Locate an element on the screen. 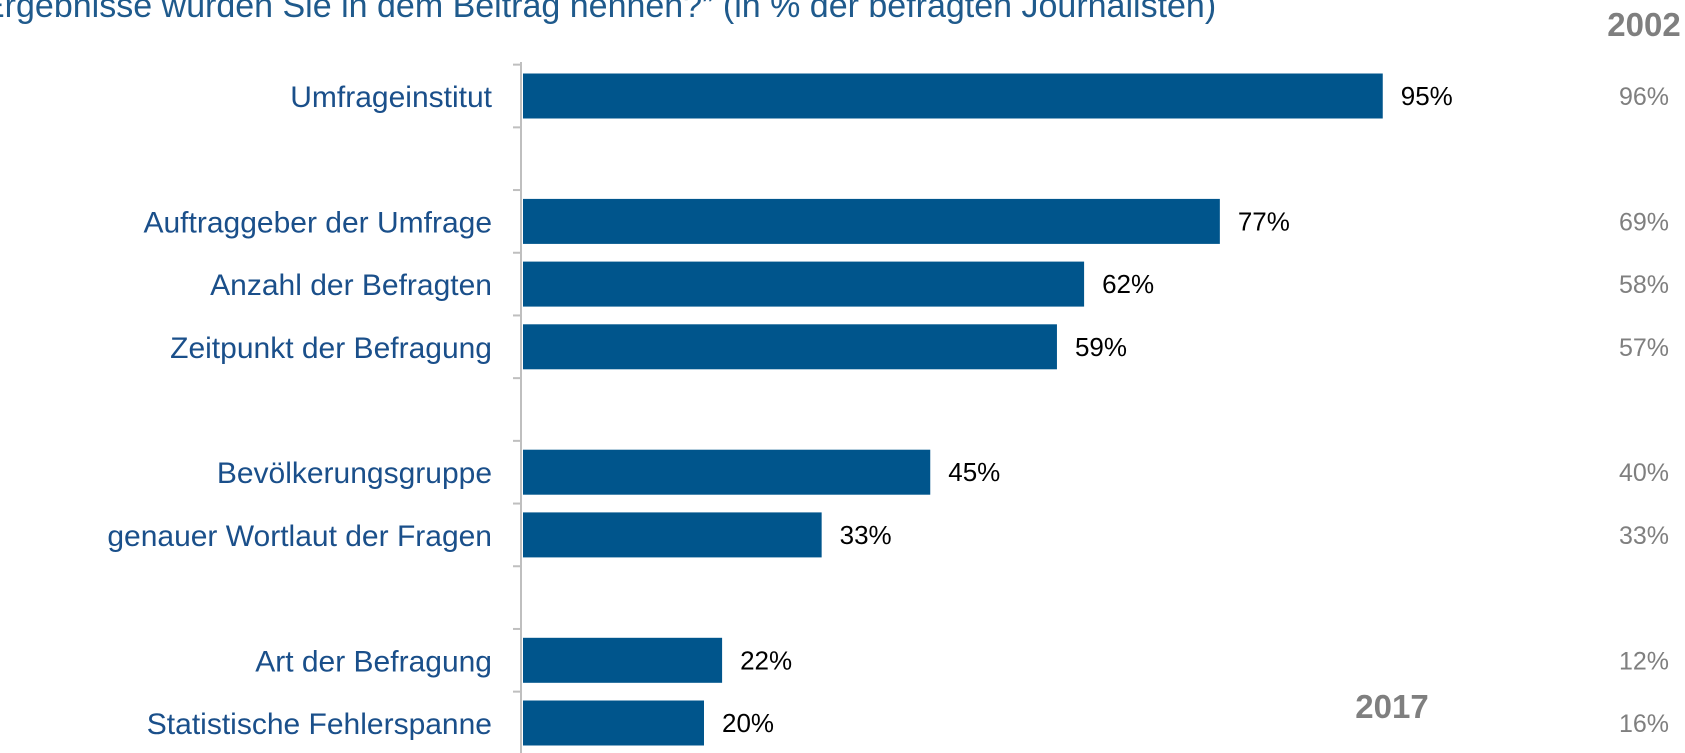 The image size is (1685, 753). data-label: 33% is located at coordinates (866, 535).